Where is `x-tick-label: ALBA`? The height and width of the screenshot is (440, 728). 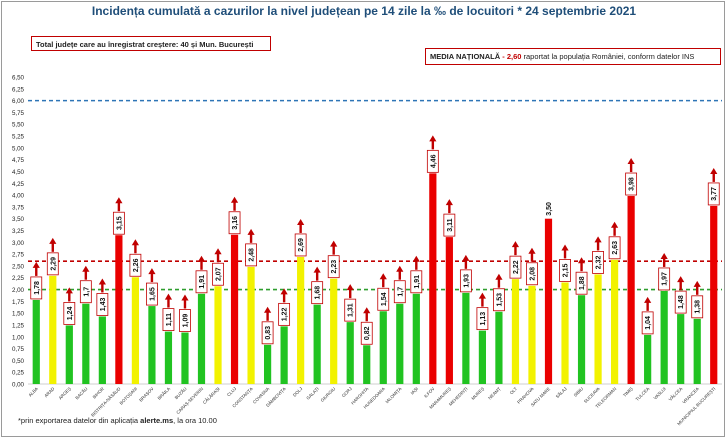 x-tick-label: ALBA is located at coordinates (33, 392).